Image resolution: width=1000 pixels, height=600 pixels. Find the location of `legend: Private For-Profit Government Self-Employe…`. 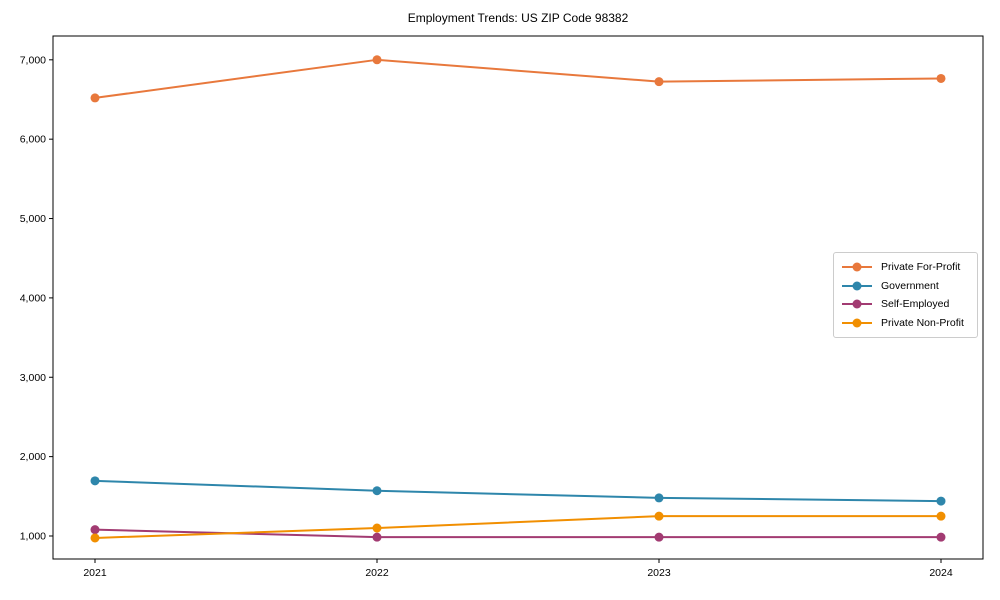

legend: Private For-Profit Government Self-Employe… is located at coordinates (905, 295).